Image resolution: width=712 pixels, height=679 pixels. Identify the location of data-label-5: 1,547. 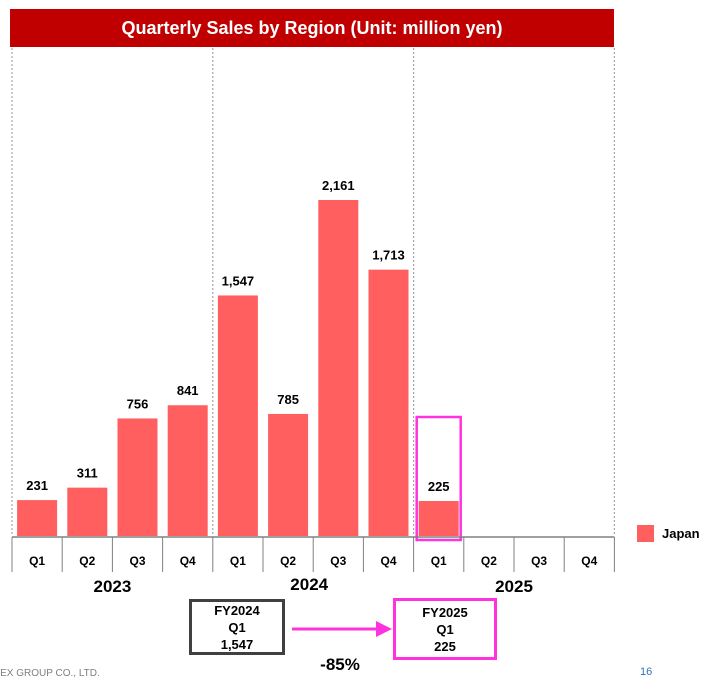
(238, 280).